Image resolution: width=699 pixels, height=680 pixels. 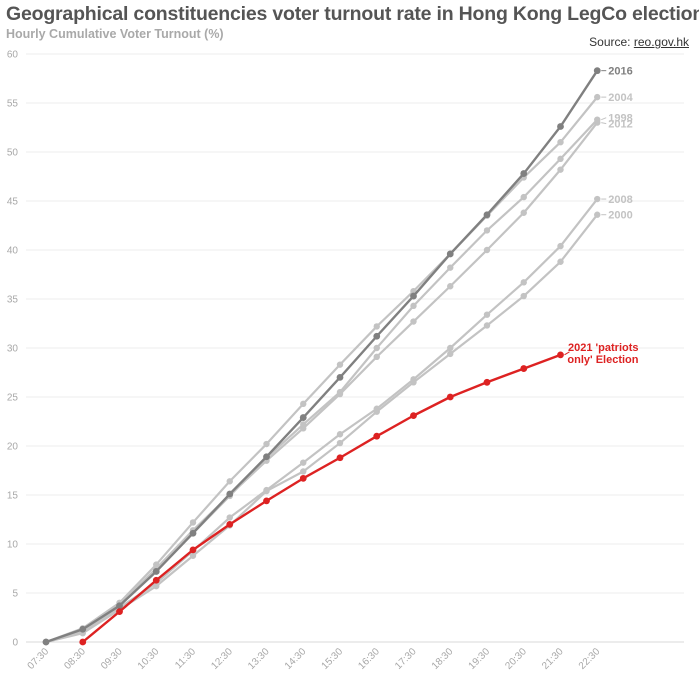 What do you see at coordinates (567, 353) in the screenshot?
I see `label-connector` at bounding box center [567, 353].